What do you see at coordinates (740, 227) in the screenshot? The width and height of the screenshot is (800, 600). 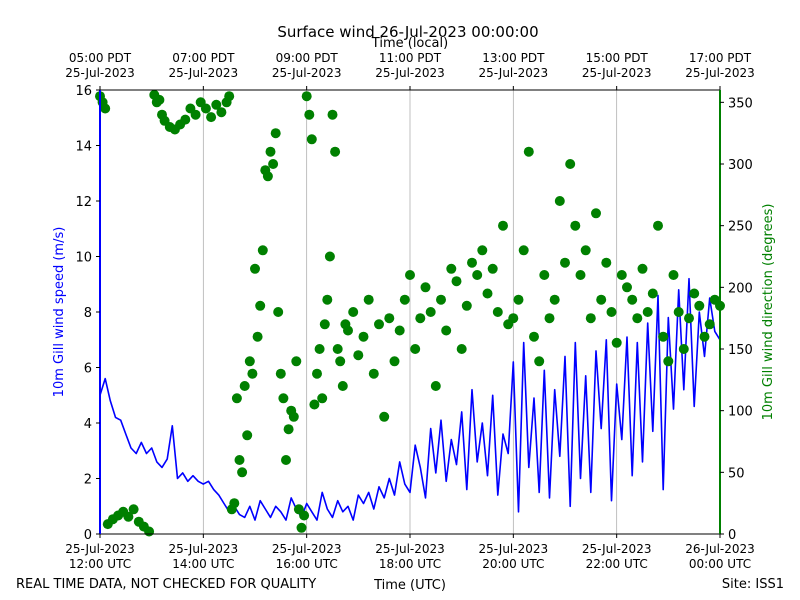 I see `right-tick-label: 250` at bounding box center [740, 227].